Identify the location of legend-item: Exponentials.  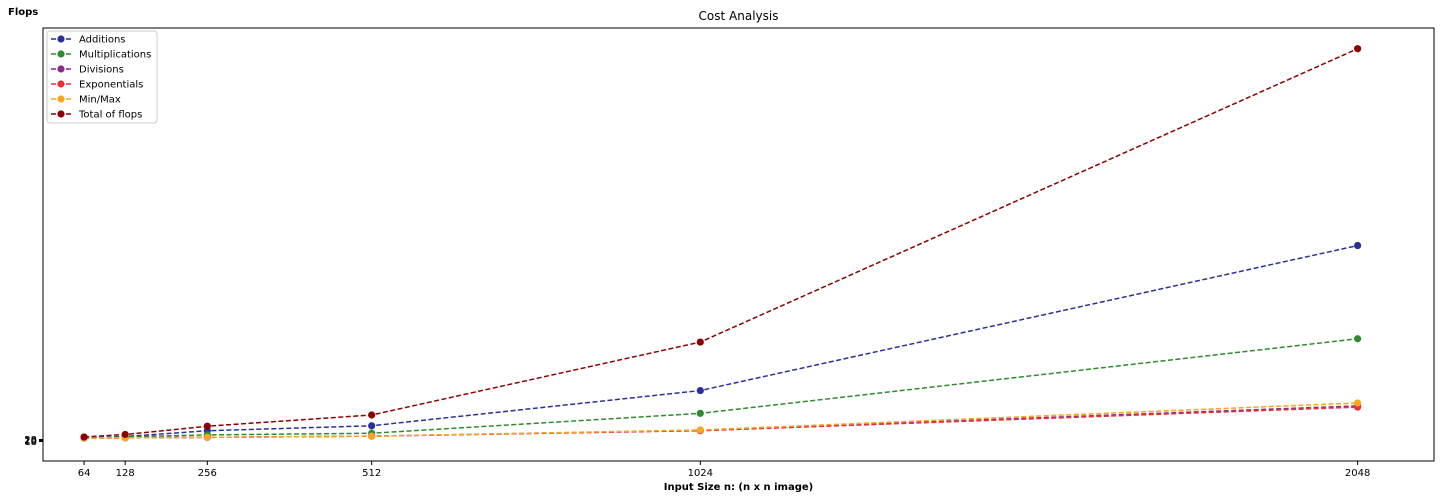
(97, 85).